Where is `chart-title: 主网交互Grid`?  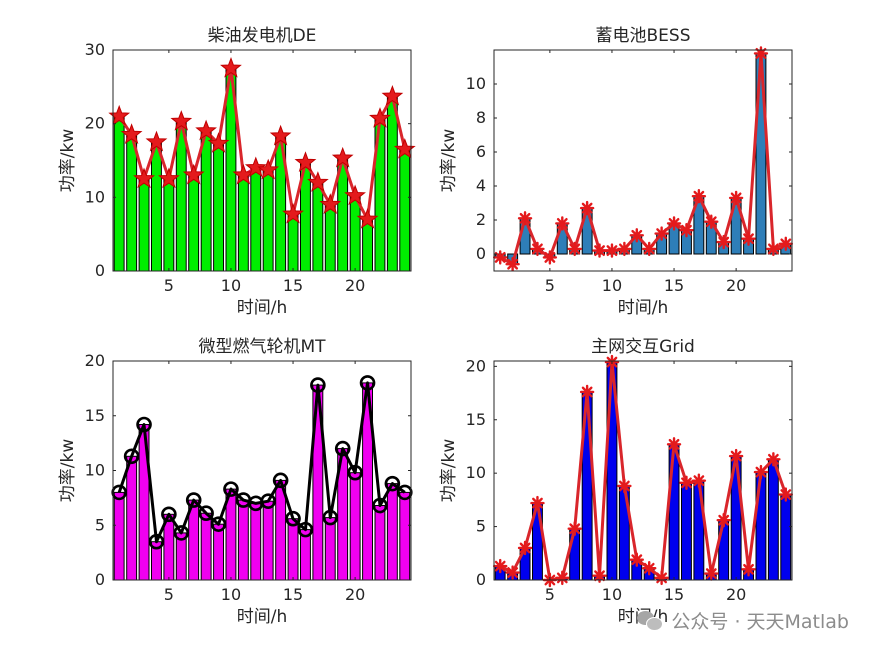
chart-title: 主网交互Grid is located at coordinates (643, 347).